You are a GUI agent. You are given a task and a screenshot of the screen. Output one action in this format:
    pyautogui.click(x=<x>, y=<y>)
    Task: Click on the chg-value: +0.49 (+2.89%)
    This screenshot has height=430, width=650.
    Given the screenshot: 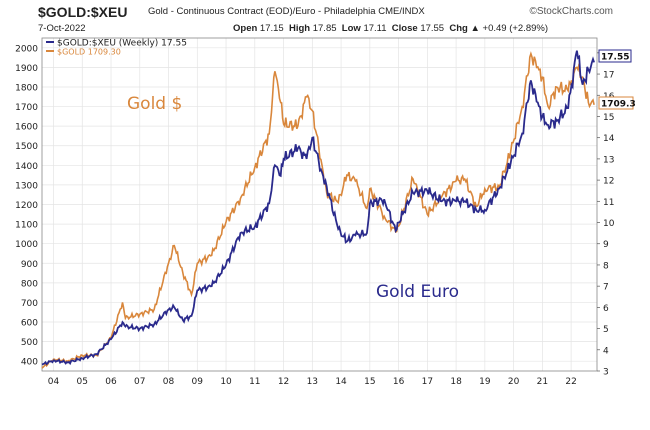 What is the action you would take?
    pyautogui.click(x=515, y=28)
    